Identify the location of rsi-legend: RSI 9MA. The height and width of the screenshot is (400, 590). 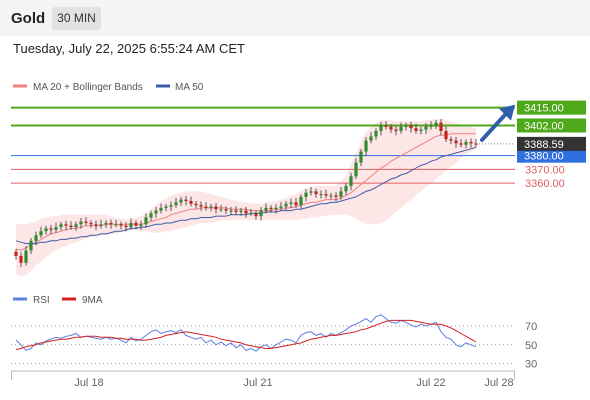
(58, 300).